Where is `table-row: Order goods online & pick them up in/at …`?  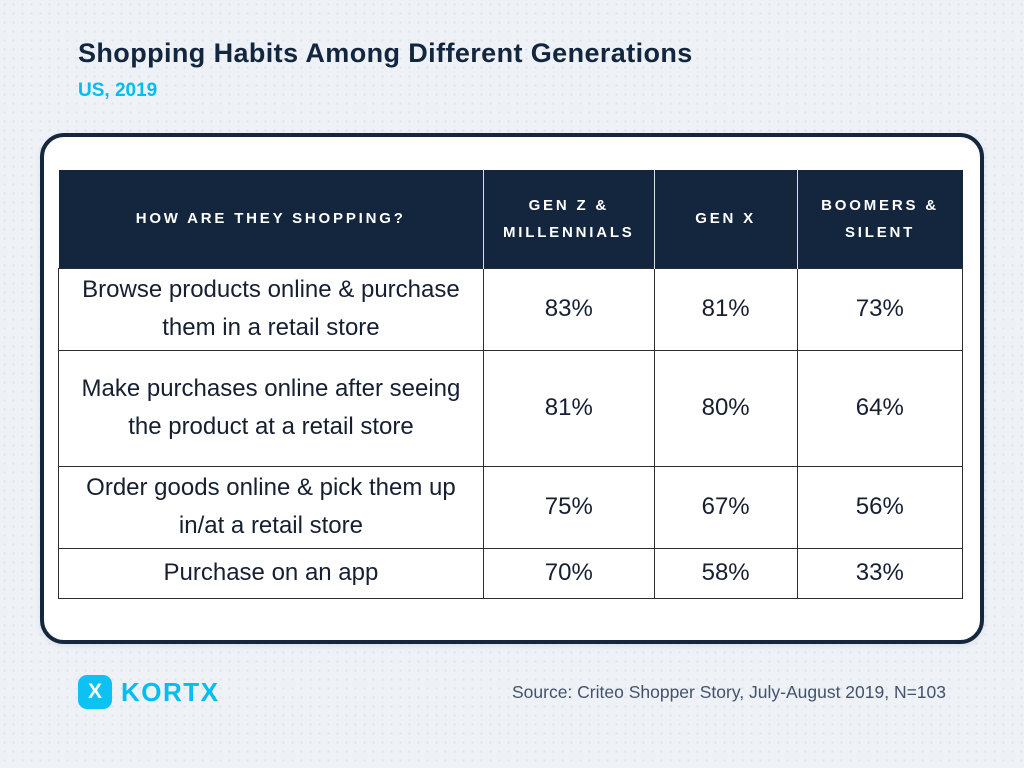 table-row: Order goods online & pick them up in/at … is located at coordinates (511, 507).